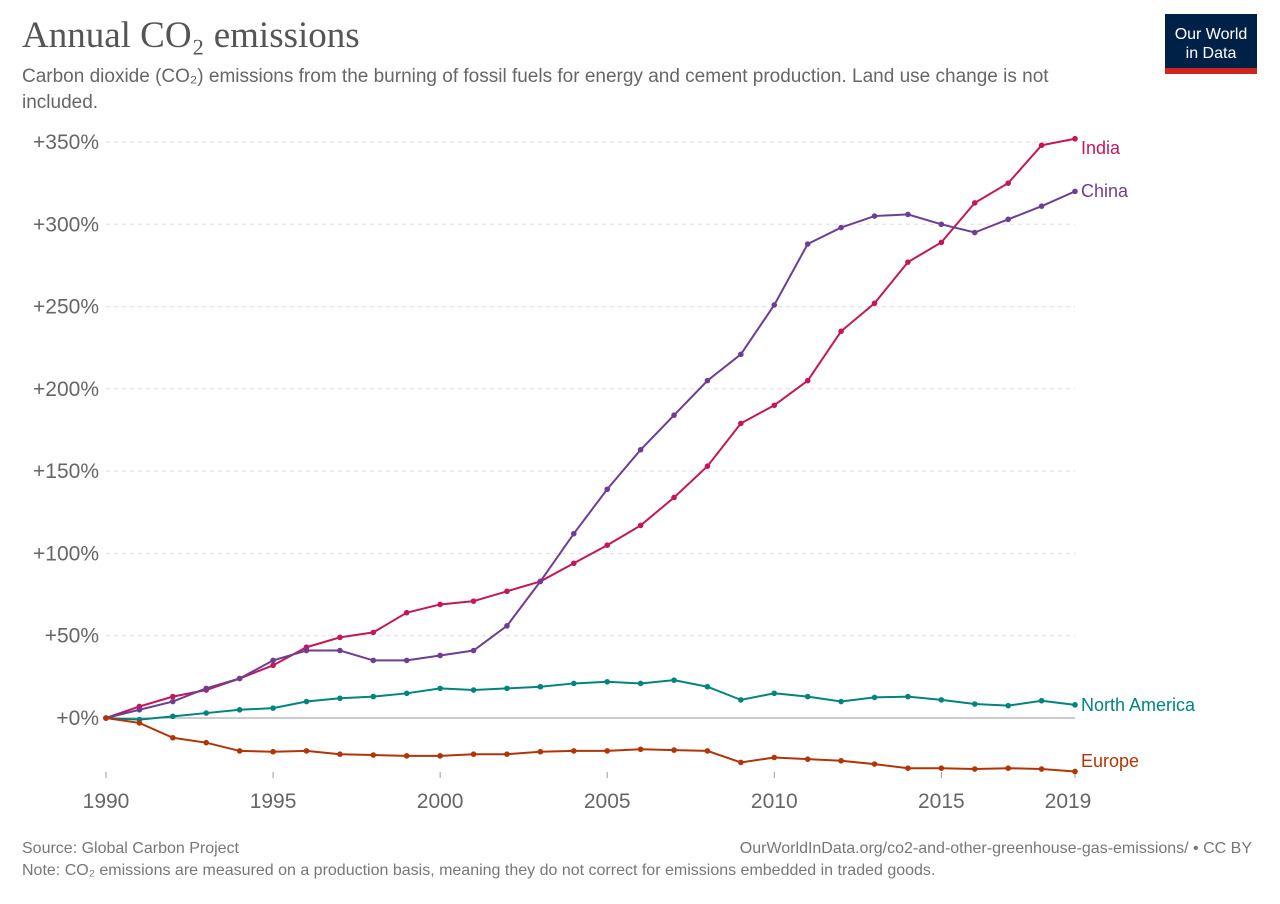 The height and width of the screenshot is (904, 1280). Describe the element at coordinates (77, 718) in the screenshot. I see `y-tick-label: +0%` at that location.